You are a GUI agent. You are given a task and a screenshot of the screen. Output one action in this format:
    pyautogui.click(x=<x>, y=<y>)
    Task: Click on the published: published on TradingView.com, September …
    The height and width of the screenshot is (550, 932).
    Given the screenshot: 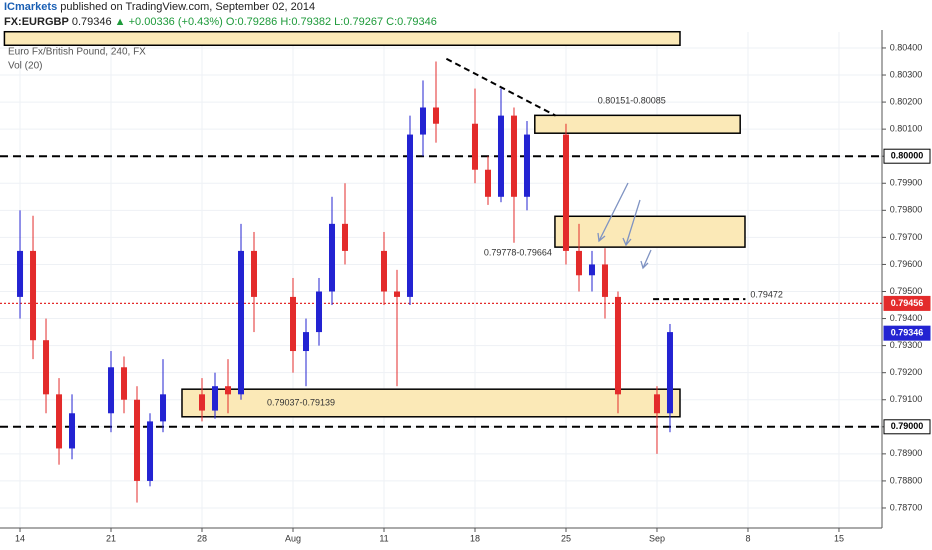 What is the action you would take?
    pyautogui.click(x=188, y=7)
    